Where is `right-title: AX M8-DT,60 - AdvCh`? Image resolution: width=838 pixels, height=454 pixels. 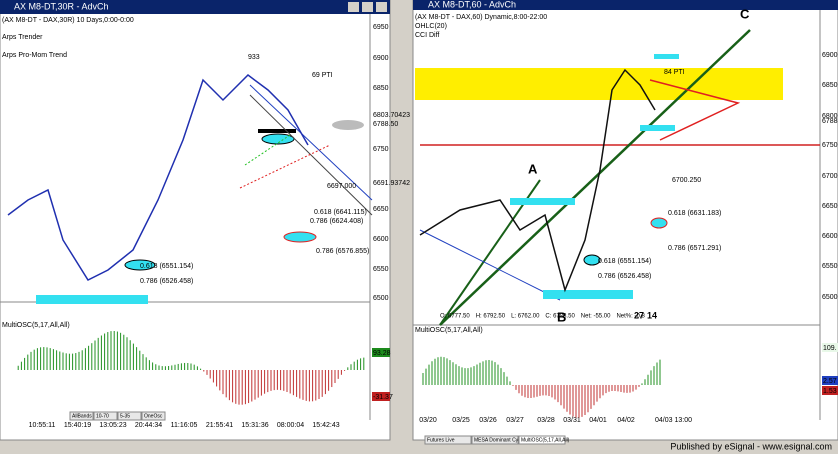
right-title: AX M8-DT,60 - AdvCh is located at coordinates (472, 4).